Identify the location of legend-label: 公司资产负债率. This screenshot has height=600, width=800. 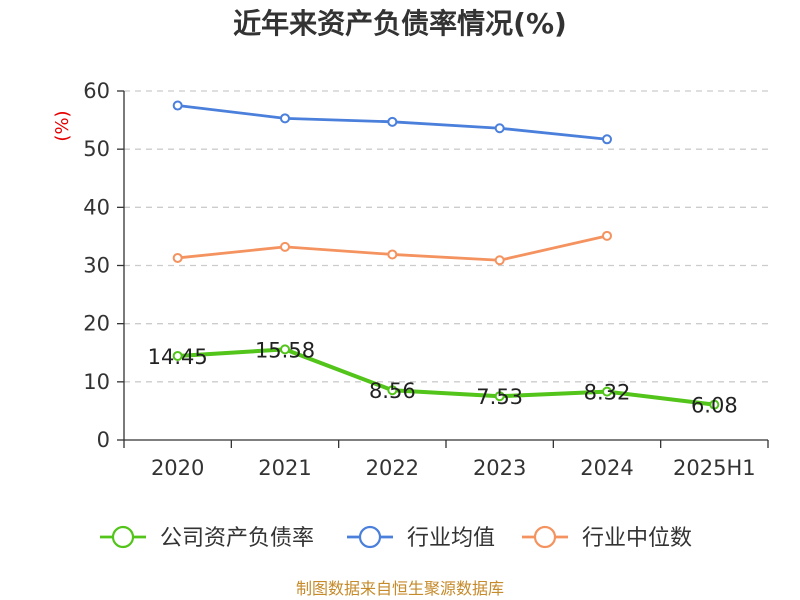
(237, 538).